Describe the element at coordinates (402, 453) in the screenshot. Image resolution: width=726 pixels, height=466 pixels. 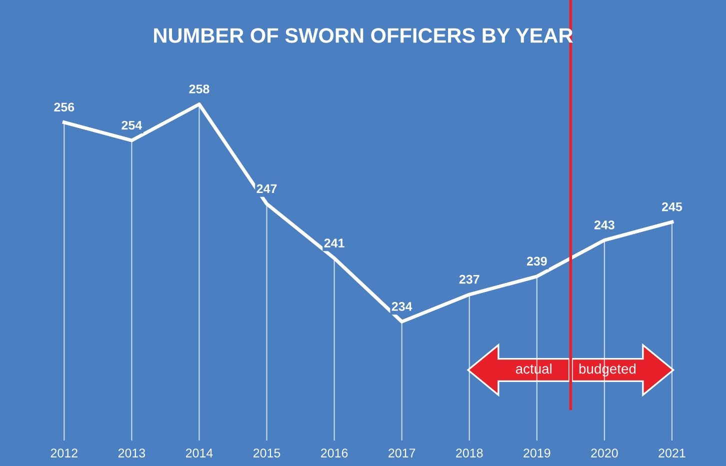
I see `x-tick-label: 2017` at that location.